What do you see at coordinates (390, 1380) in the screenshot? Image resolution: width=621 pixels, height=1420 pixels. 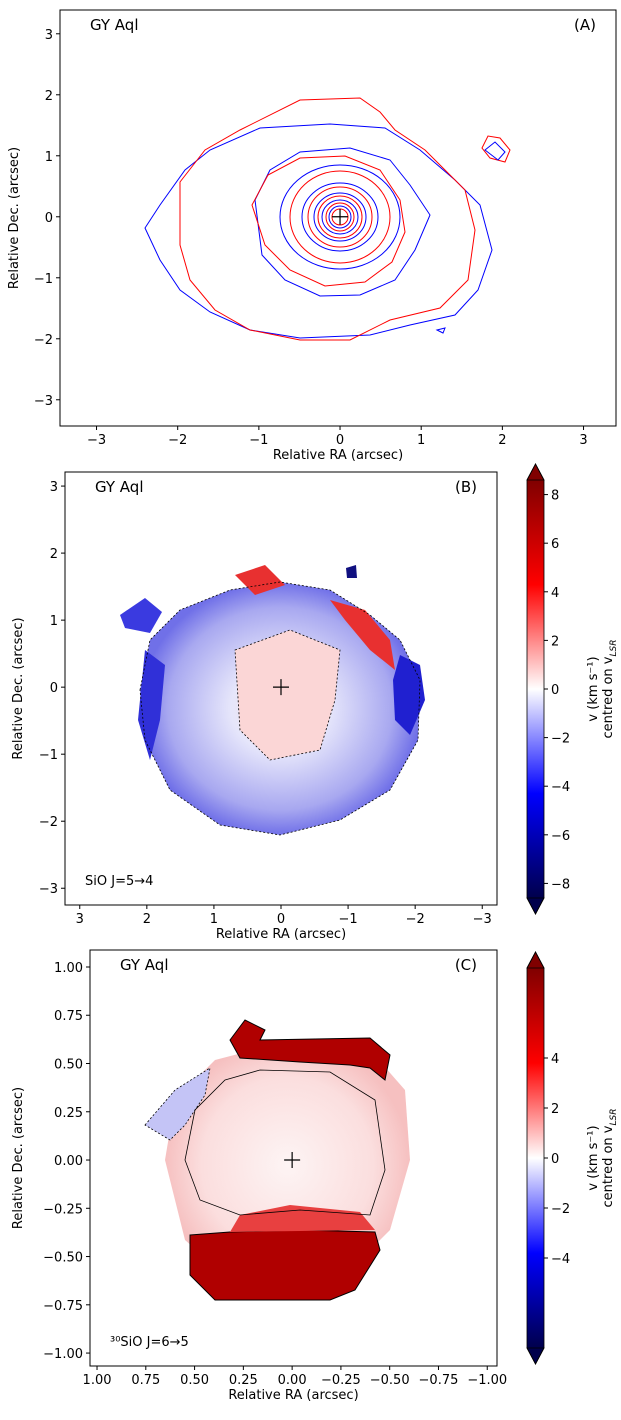 I see `x-tick-label: −0.50` at bounding box center [390, 1380].